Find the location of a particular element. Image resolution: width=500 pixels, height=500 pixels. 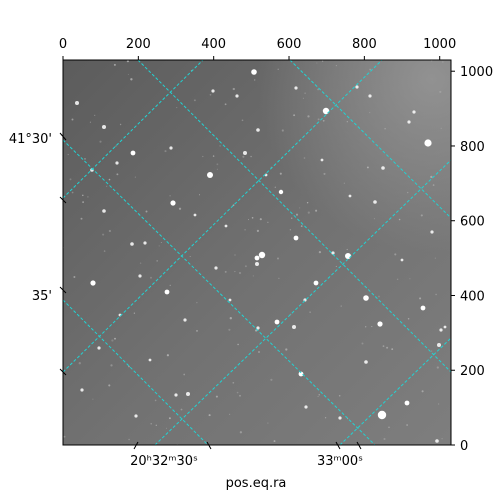

top-tick-label: 400 is located at coordinates (213, 44).